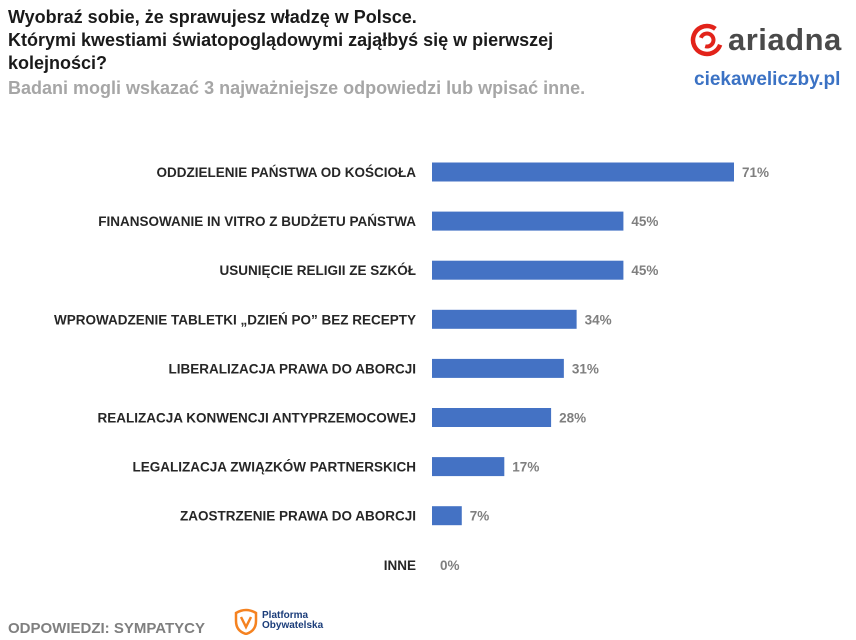 This screenshot has width=856, height=640. Describe the element at coordinates (298, 516) in the screenshot. I see `category-label: ZAOSTRZENIE PRAWA DO ABORCJI` at that location.